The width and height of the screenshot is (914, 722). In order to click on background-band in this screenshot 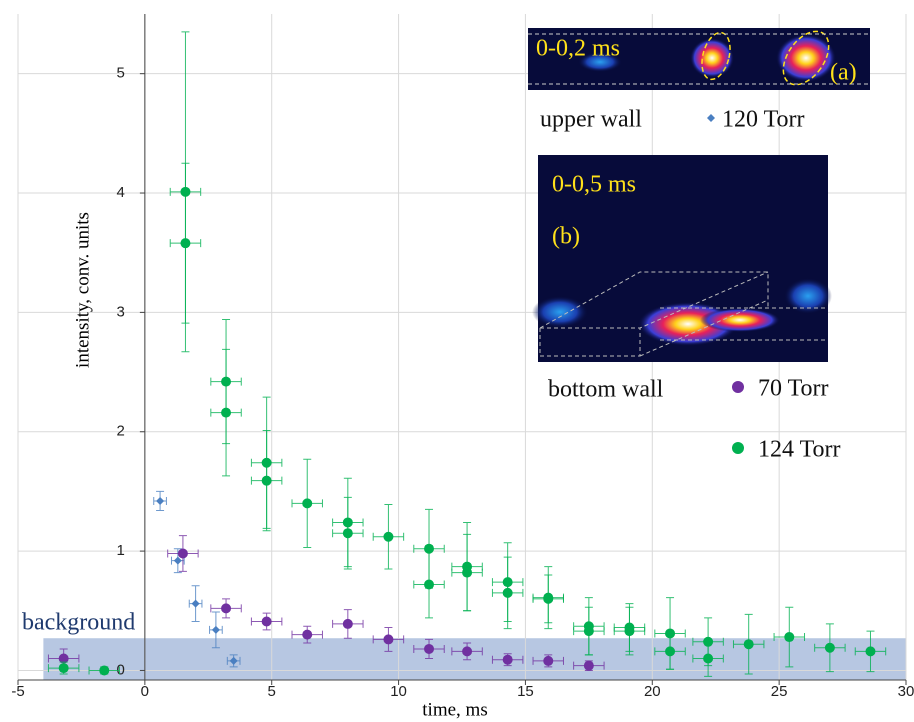, I will do `click(474, 659)`.